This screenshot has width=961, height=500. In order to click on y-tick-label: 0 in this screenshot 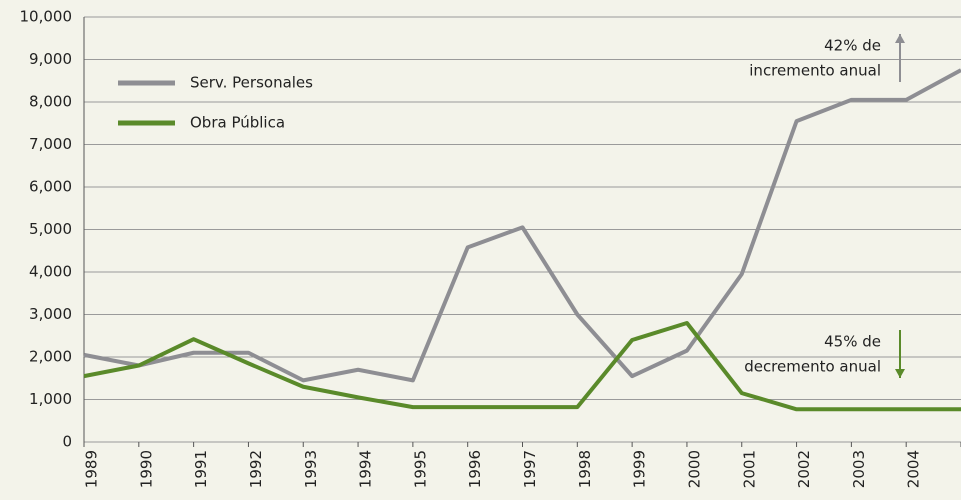, I will do `click(67, 442)`.